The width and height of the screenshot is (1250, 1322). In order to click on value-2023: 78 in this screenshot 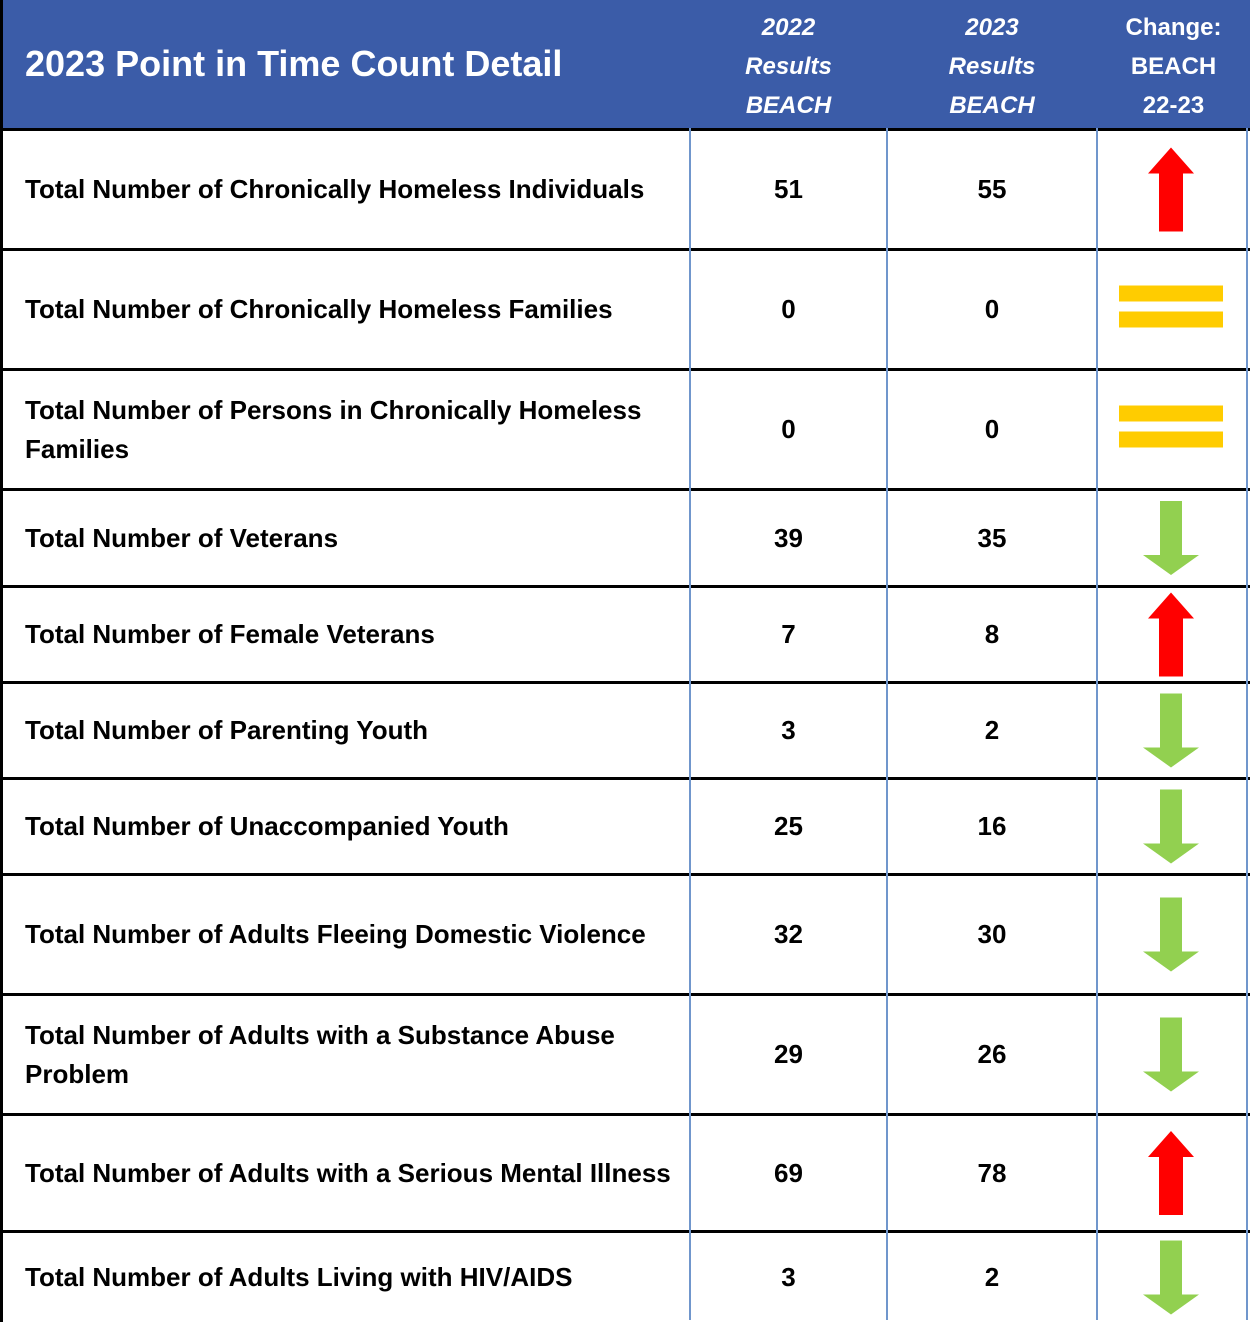, I will do `click(992, 1172)`.